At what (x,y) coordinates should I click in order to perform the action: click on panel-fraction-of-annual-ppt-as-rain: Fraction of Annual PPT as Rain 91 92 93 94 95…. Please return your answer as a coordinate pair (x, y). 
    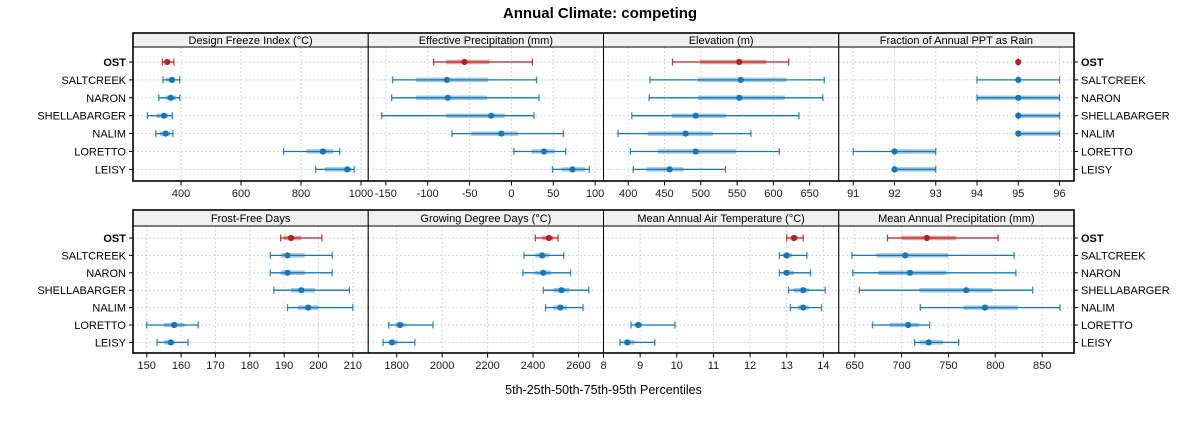
    Looking at the image, I should click on (956, 116).